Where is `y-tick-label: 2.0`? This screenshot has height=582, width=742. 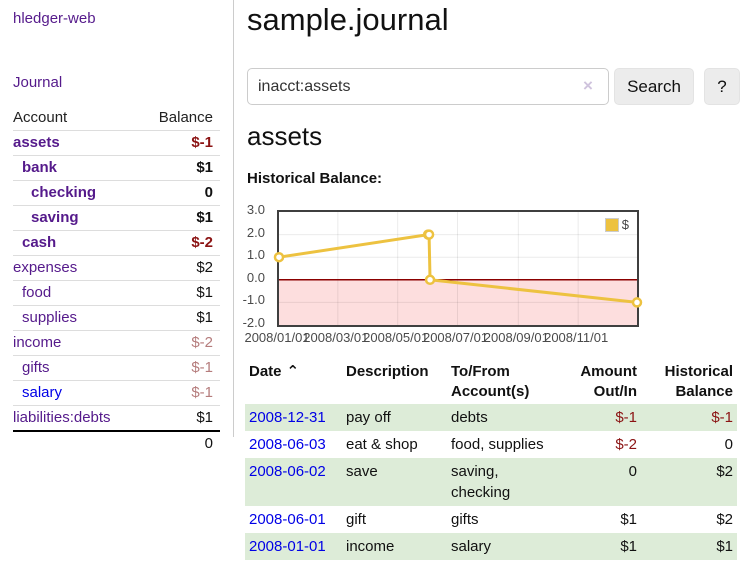
y-tick-label: 2.0 is located at coordinates (255, 232).